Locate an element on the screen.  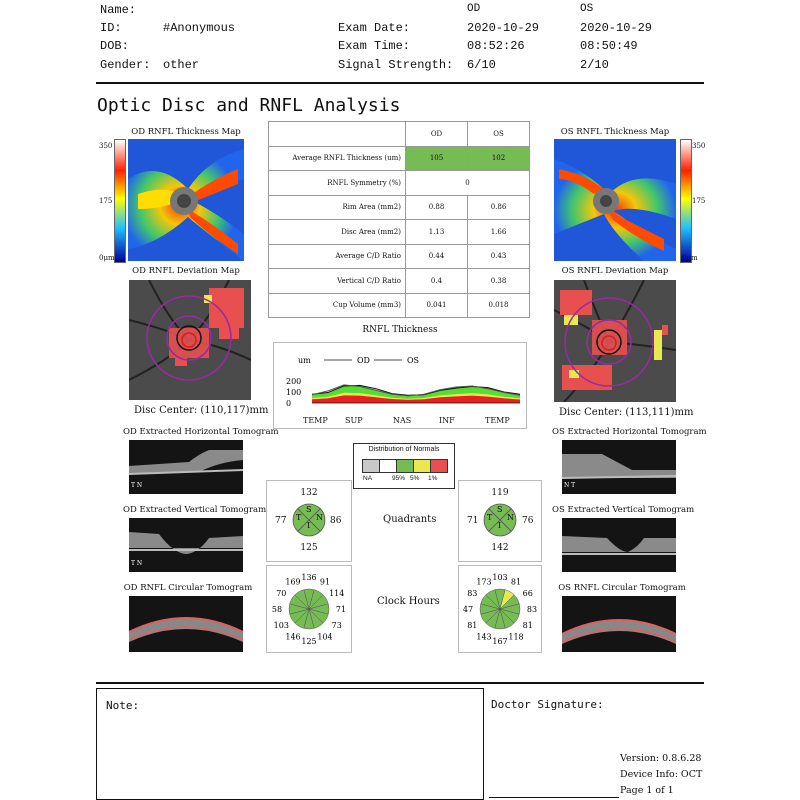
gender-value: other is located at coordinates (181, 65).